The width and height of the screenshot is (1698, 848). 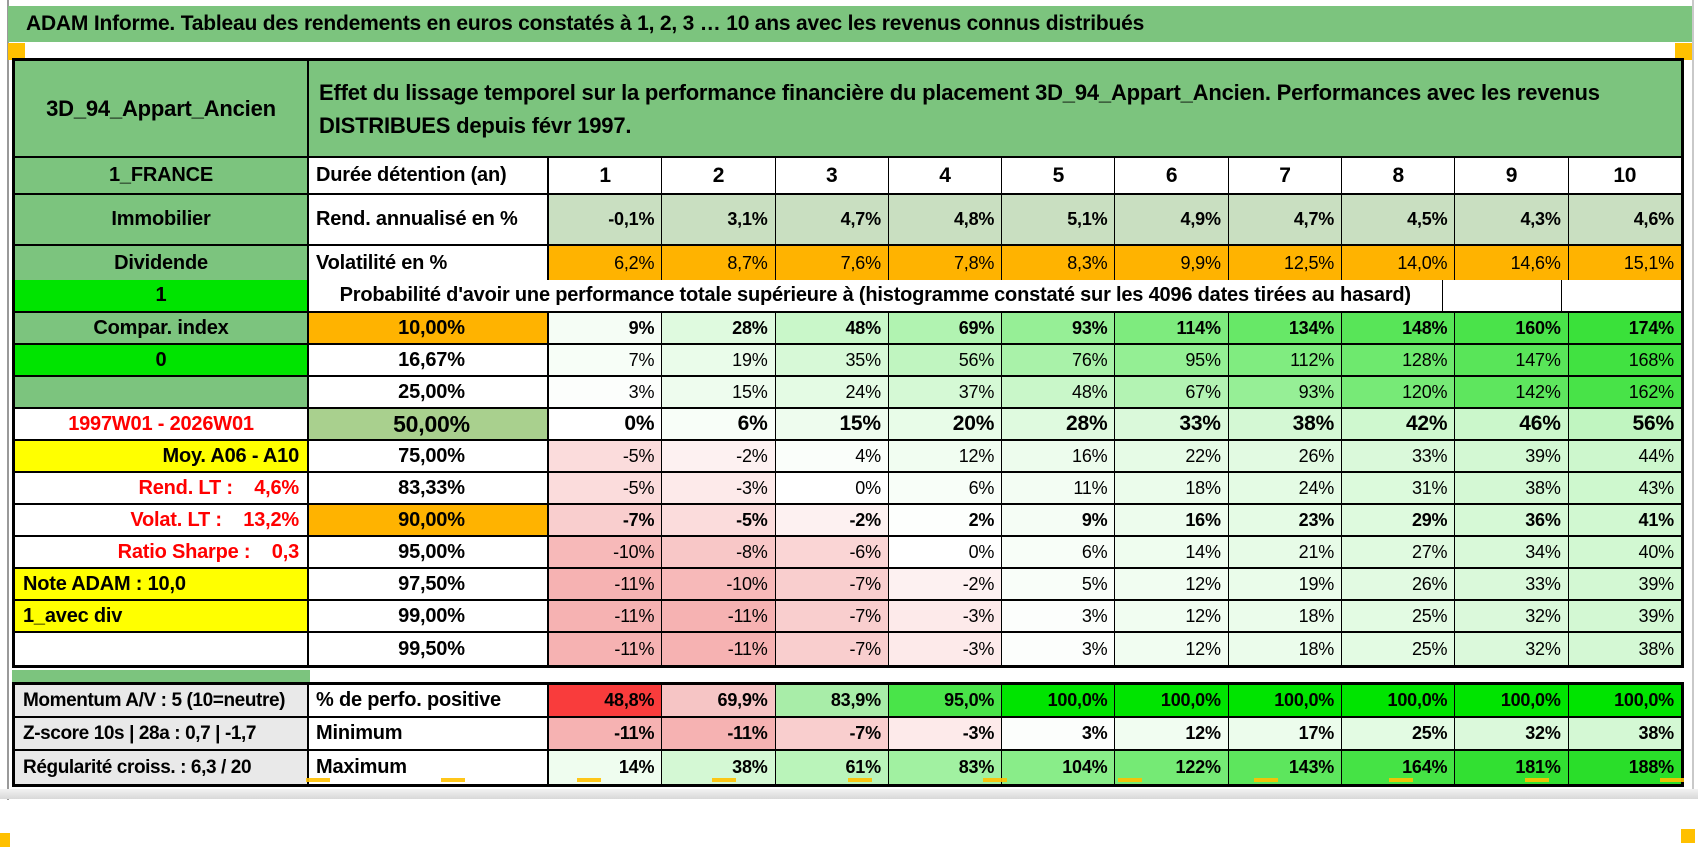 I want to click on value-cell: -3%, so click(x=945, y=733).